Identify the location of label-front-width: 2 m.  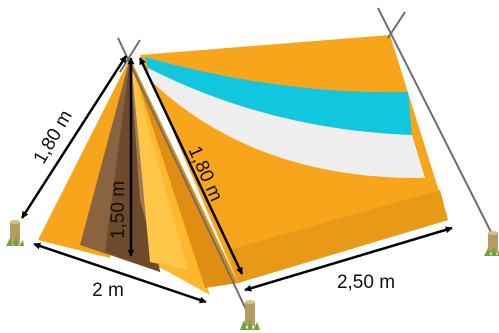
(108, 290).